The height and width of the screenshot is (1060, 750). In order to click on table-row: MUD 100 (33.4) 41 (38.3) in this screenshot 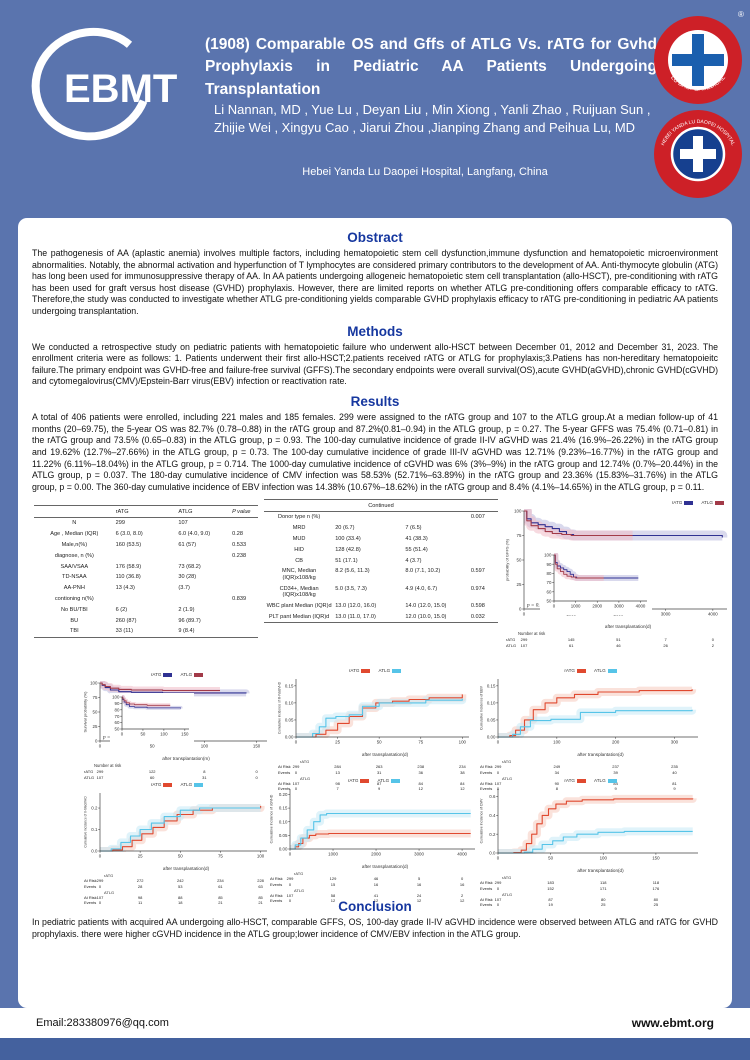, I will do `click(381, 539)`.